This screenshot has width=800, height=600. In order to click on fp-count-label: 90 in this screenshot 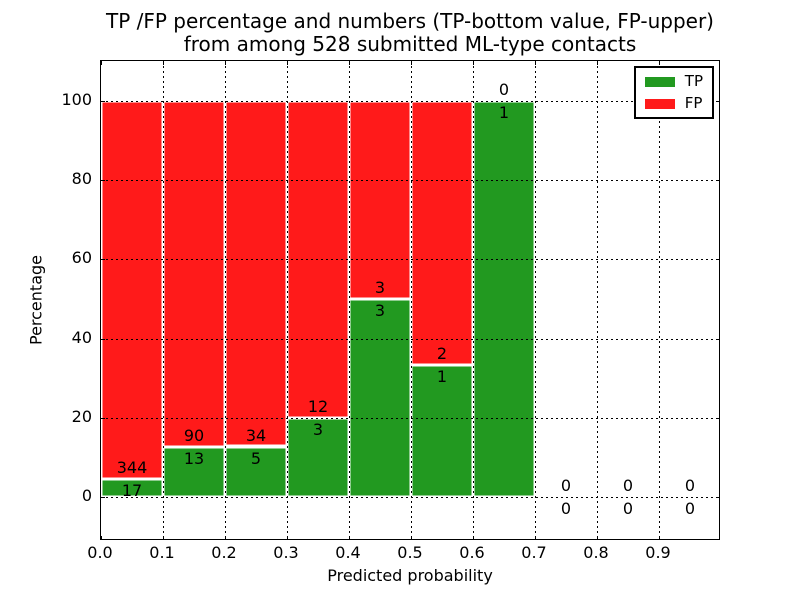, I will do `click(194, 436)`.